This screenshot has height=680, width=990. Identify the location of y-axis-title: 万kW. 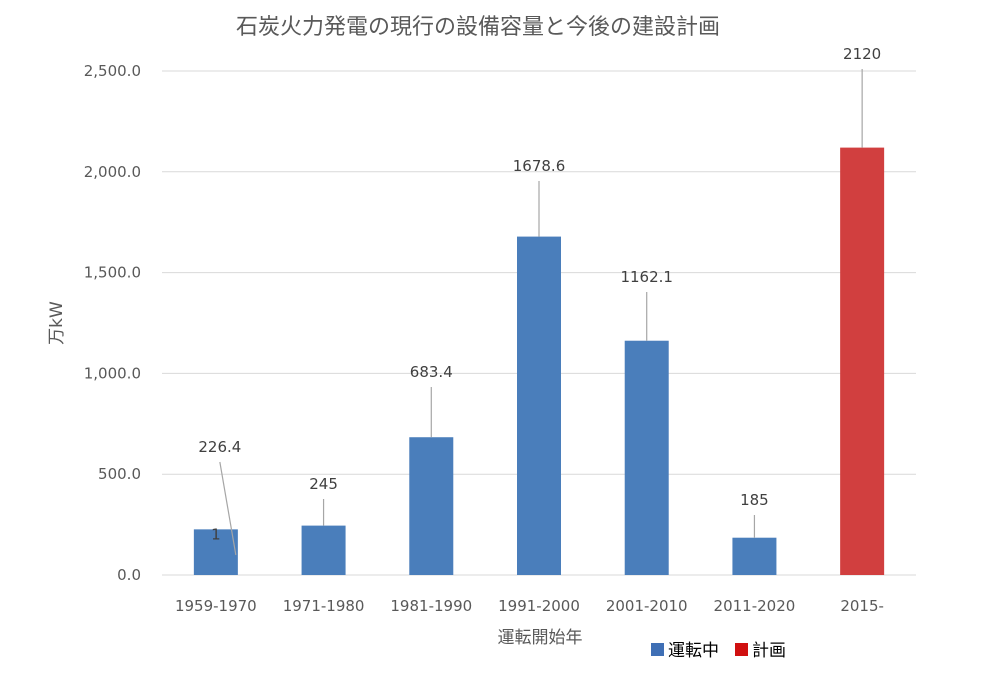
(57, 323).